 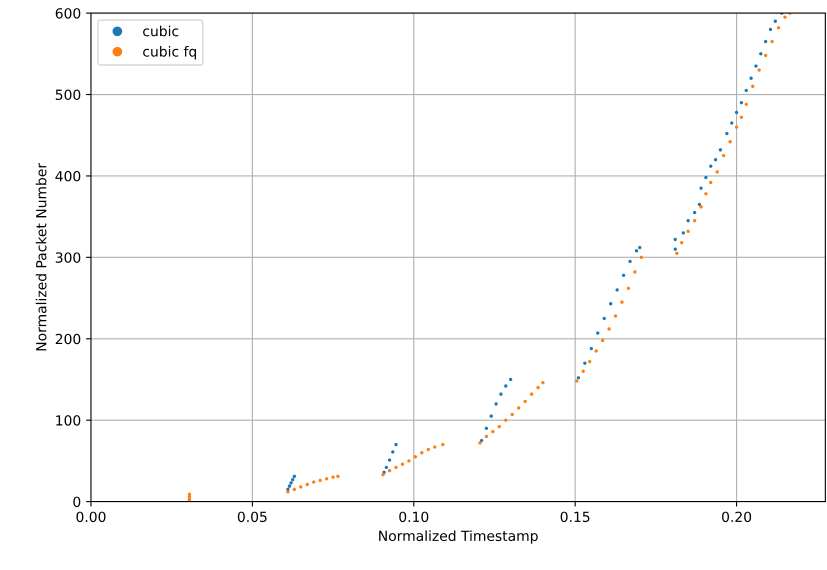 I want to click on y-axis-title: Normalized Packet Number, so click(x=41, y=256).